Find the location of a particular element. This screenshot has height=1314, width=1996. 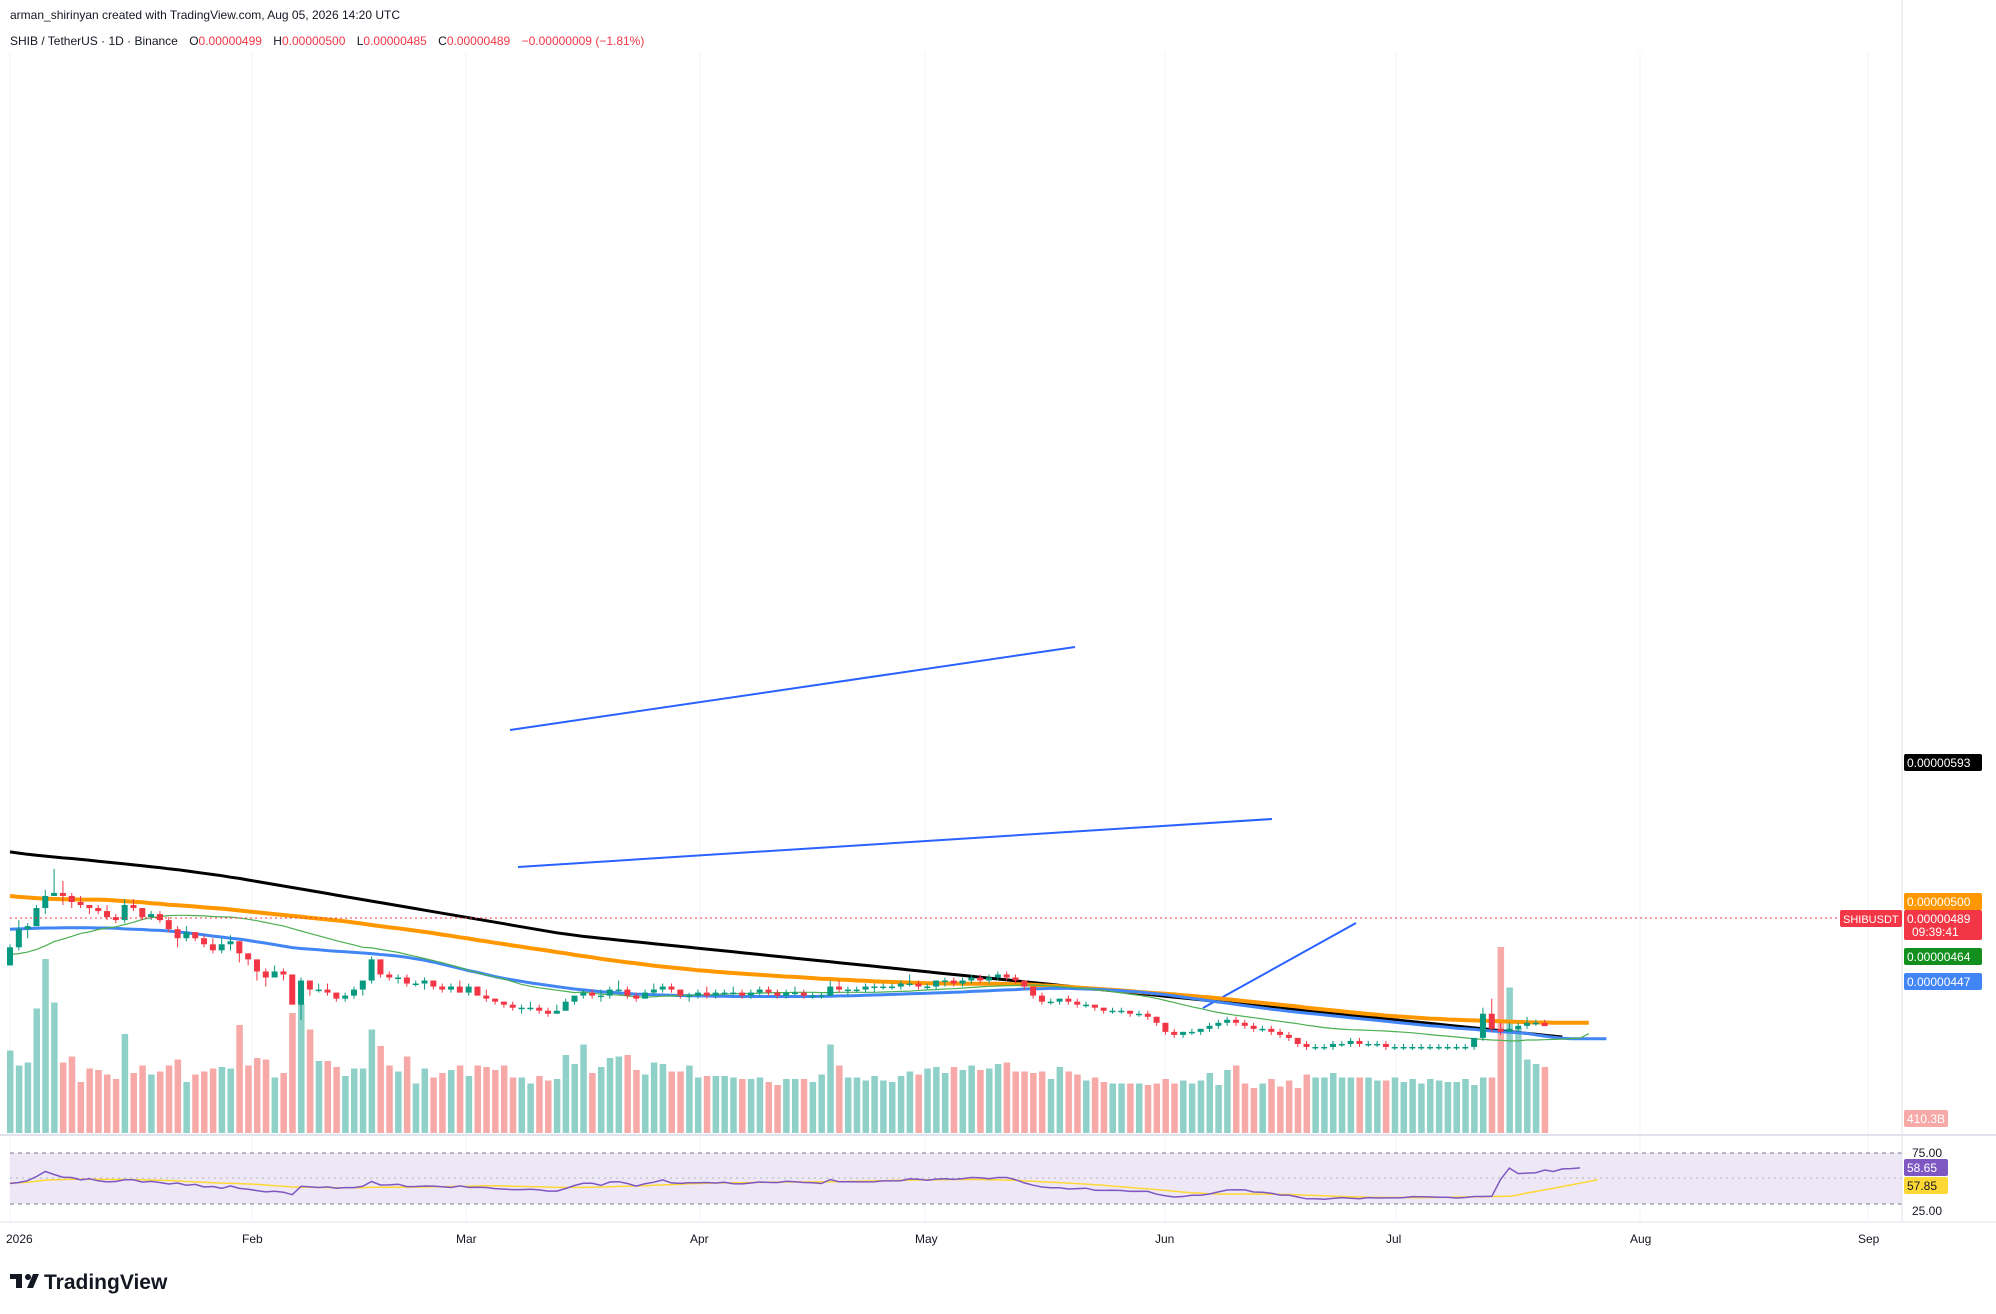

ohlc-open-label: O is located at coordinates (193, 41).